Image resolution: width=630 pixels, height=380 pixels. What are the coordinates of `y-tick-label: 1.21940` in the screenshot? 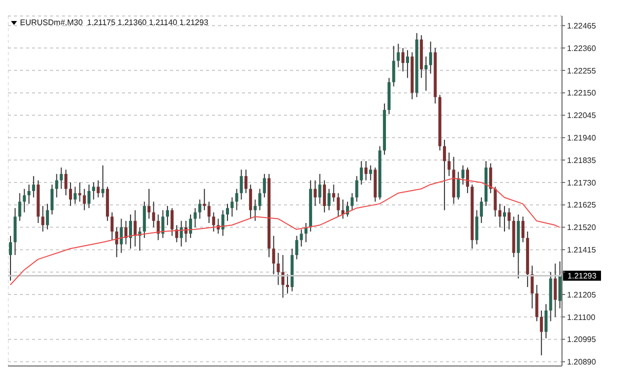 It's located at (581, 137).